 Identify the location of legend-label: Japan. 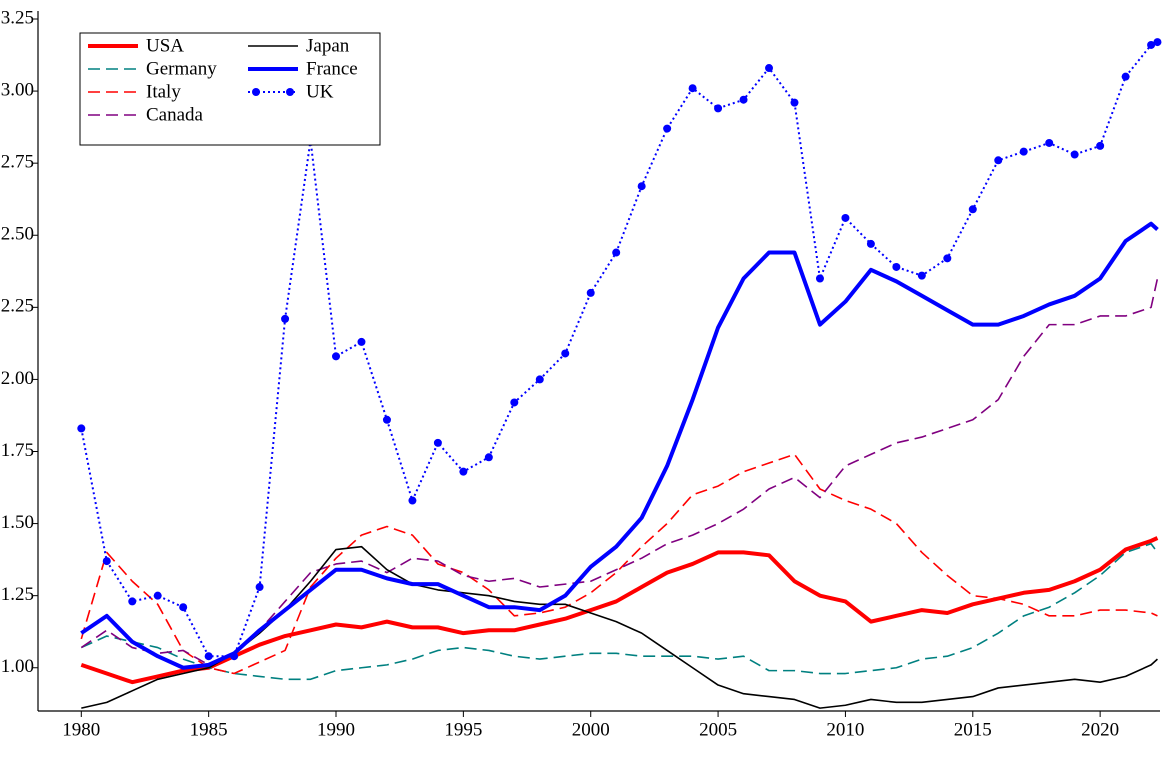
(328, 45).